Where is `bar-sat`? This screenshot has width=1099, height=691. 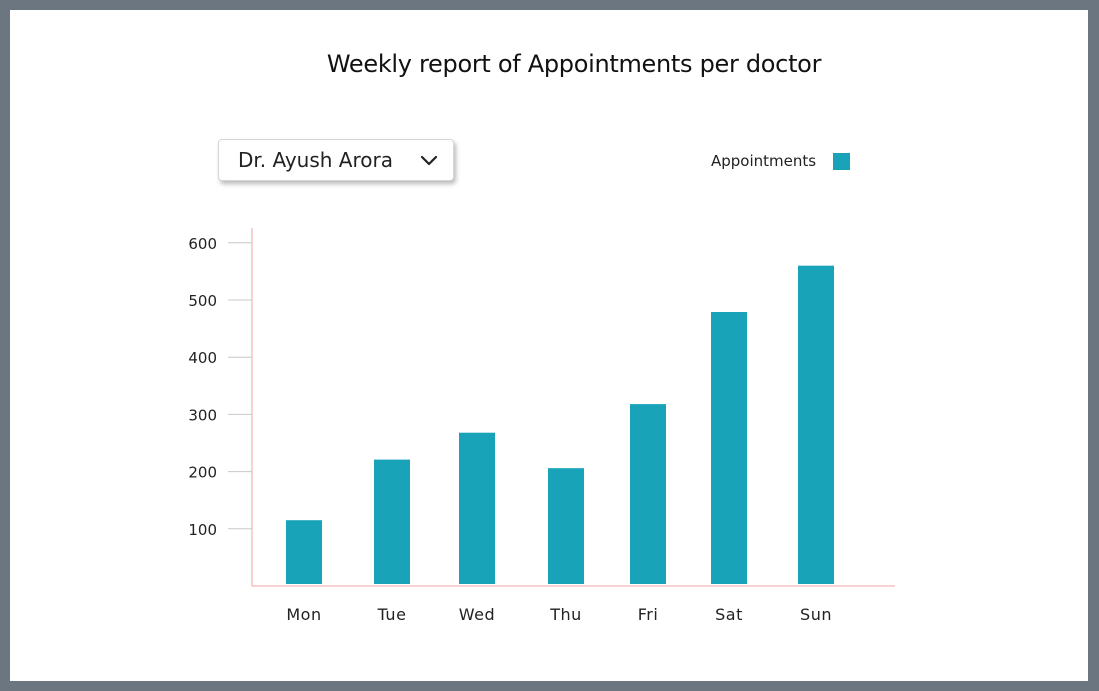 bar-sat is located at coordinates (729, 448).